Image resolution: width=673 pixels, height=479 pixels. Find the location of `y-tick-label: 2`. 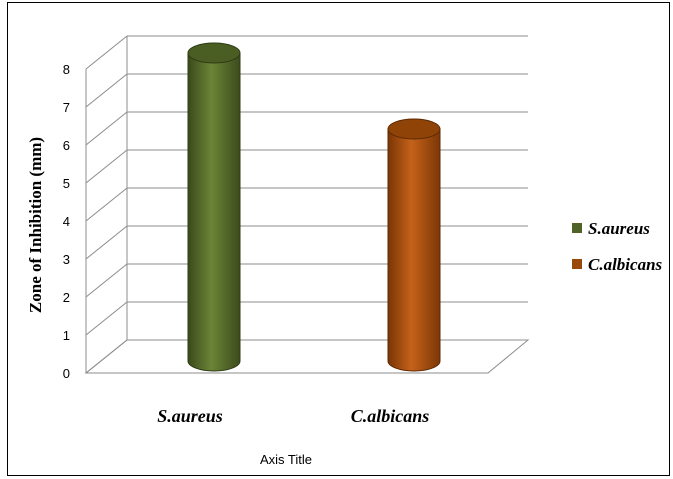

y-tick-label: 2 is located at coordinates (66, 297).